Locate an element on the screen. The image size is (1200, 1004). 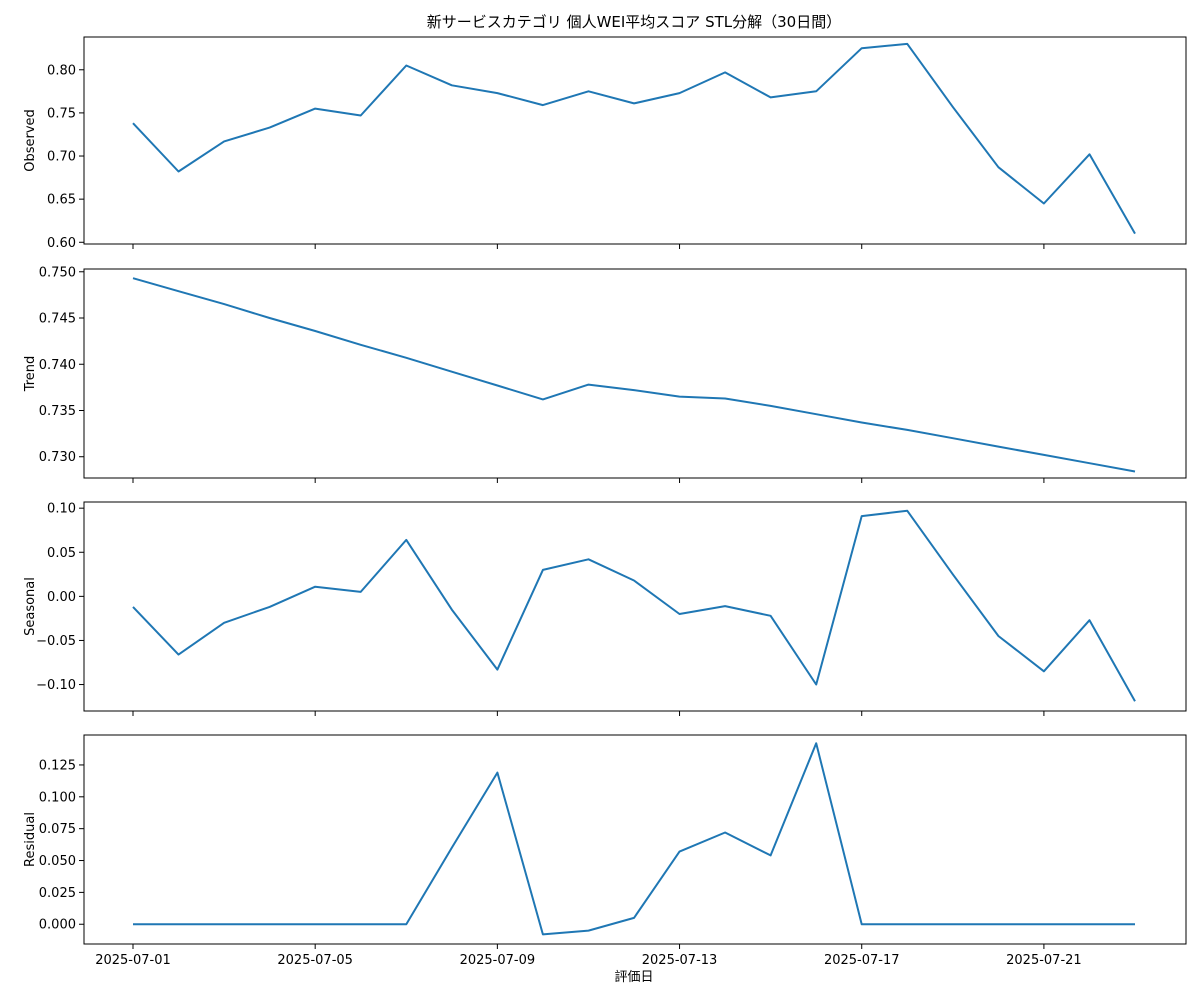
y-tick-label: 0.730 is located at coordinates (57, 457).